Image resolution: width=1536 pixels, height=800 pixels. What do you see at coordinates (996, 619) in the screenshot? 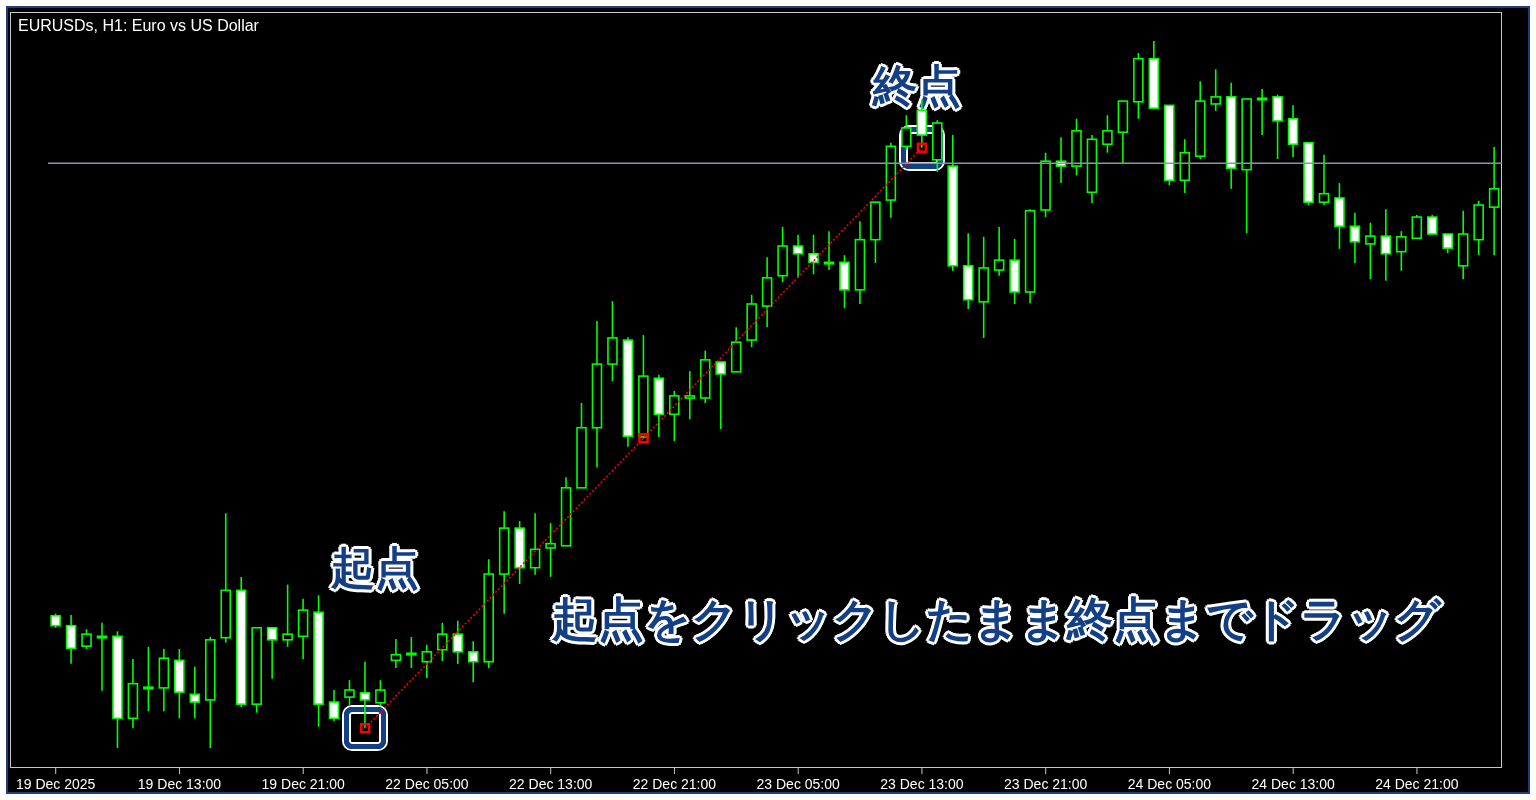
I see `annotation: 起点をクリックしたまま終点までドラッグ` at bounding box center [996, 619].